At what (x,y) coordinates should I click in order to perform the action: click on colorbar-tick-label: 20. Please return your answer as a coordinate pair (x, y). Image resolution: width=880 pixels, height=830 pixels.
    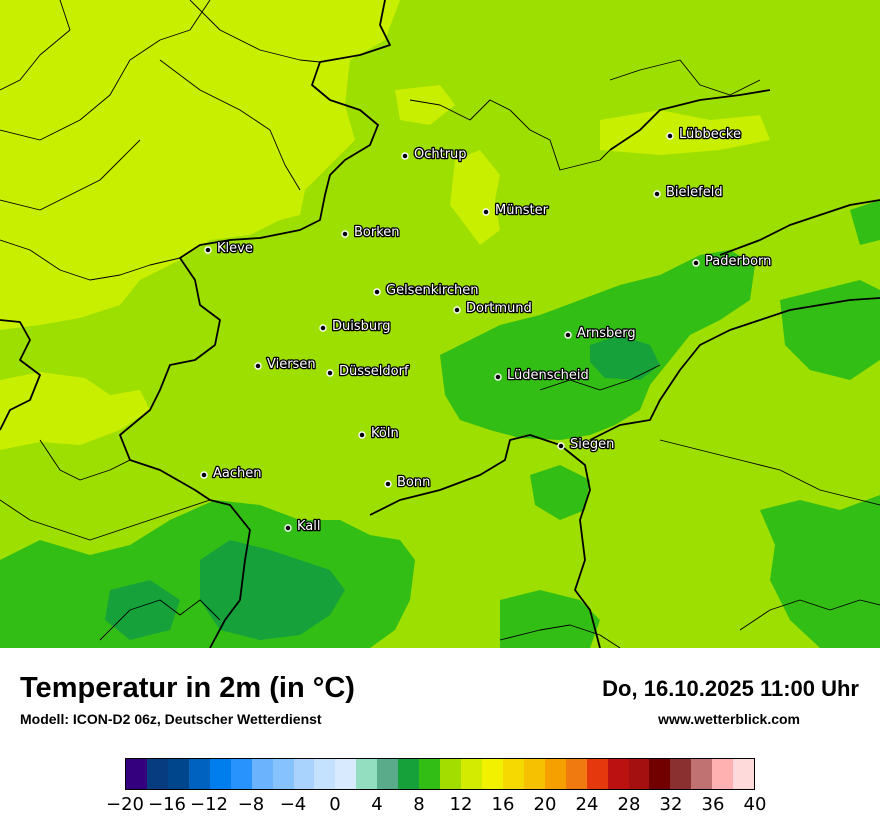
    Looking at the image, I should click on (545, 804).